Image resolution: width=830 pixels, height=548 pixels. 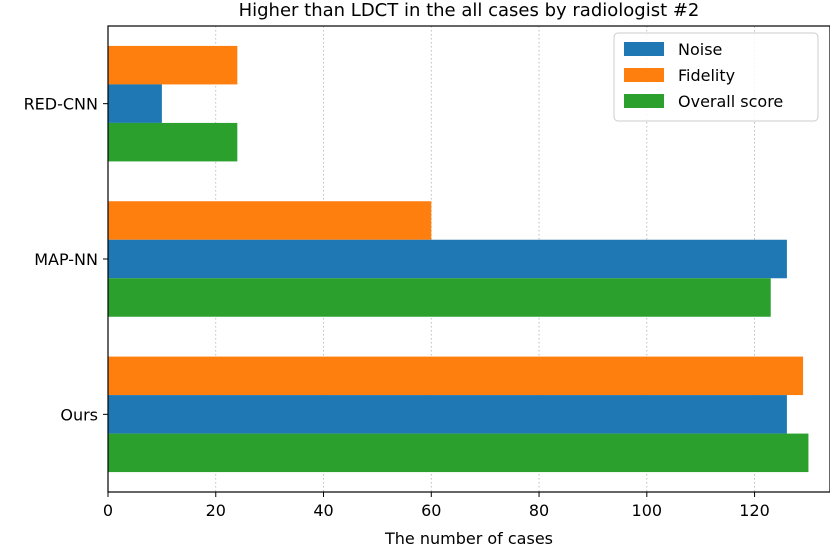 I want to click on x-tick-label: 80, so click(x=539, y=510).